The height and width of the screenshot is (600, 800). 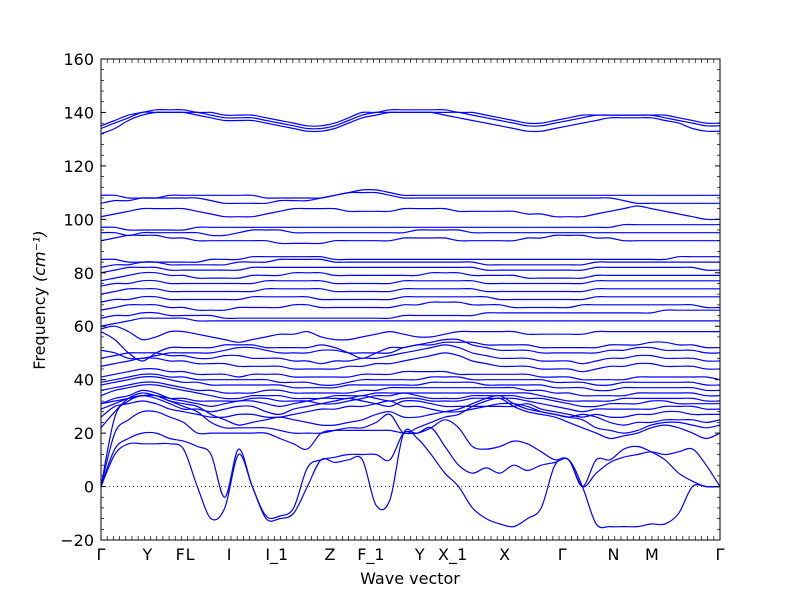 I want to click on x-tick-label: F, so click(x=180, y=554).